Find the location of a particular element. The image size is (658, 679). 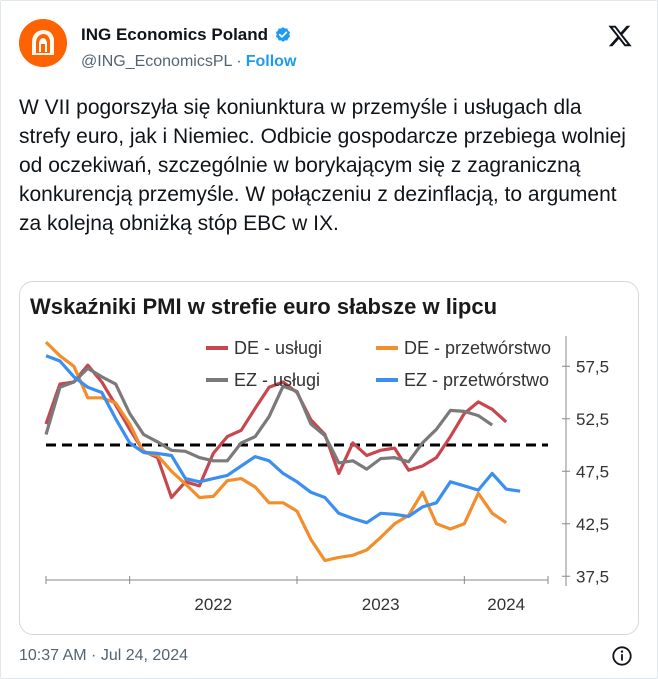

author-name: ING Economics Poland is located at coordinates (175, 34).